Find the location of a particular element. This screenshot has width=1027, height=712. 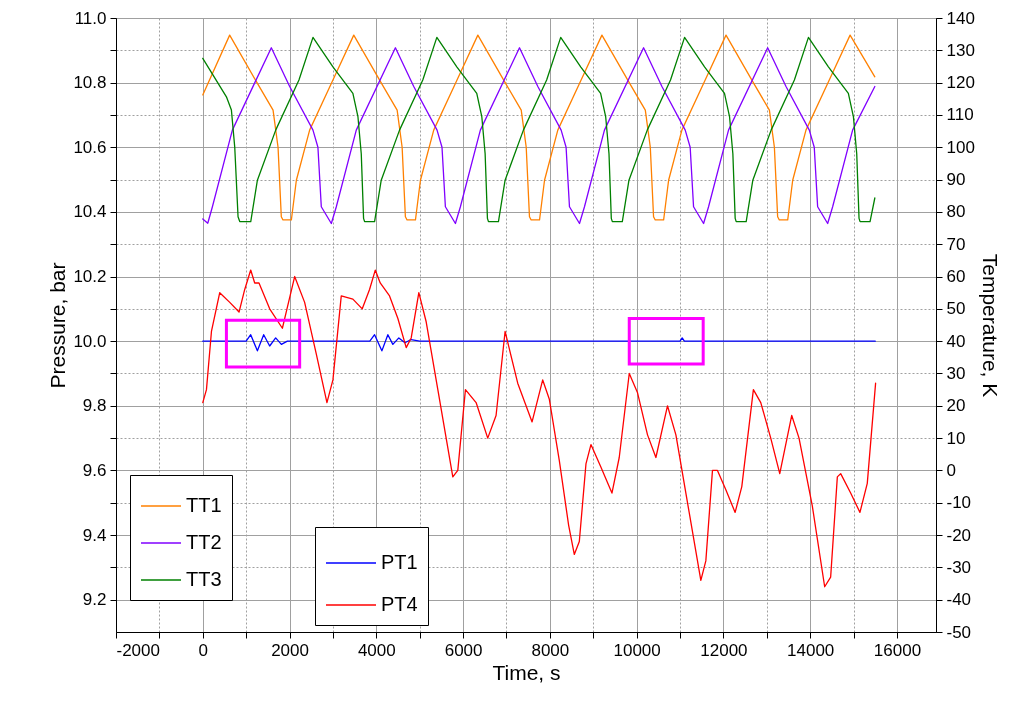

y-tick-label: 11.0 is located at coordinates (90, 18).